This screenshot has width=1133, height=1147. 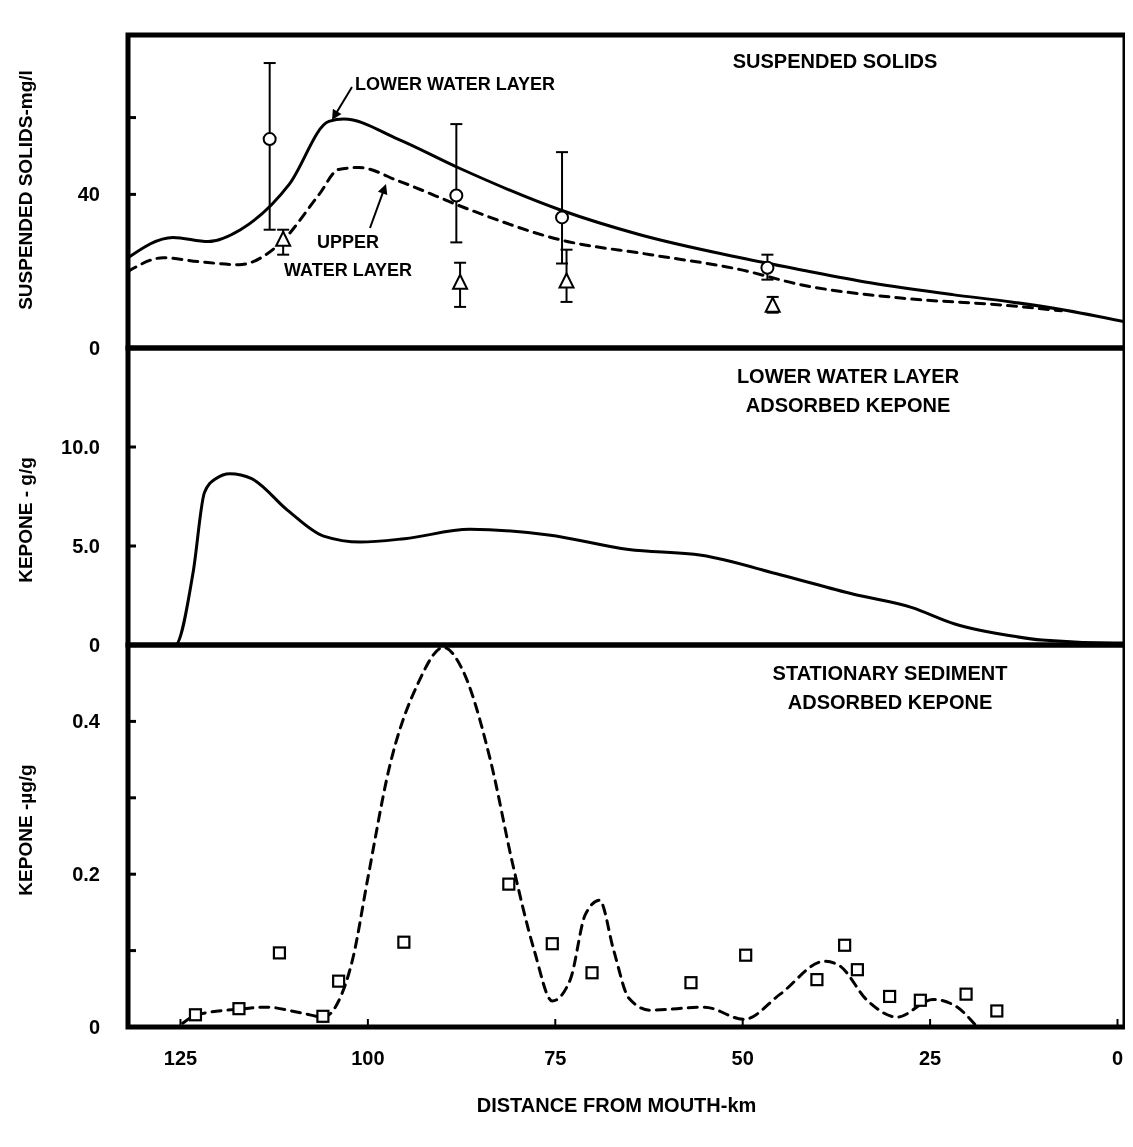 What do you see at coordinates (180, 1058) in the screenshot?
I see `x-tick-label: 125` at bounding box center [180, 1058].